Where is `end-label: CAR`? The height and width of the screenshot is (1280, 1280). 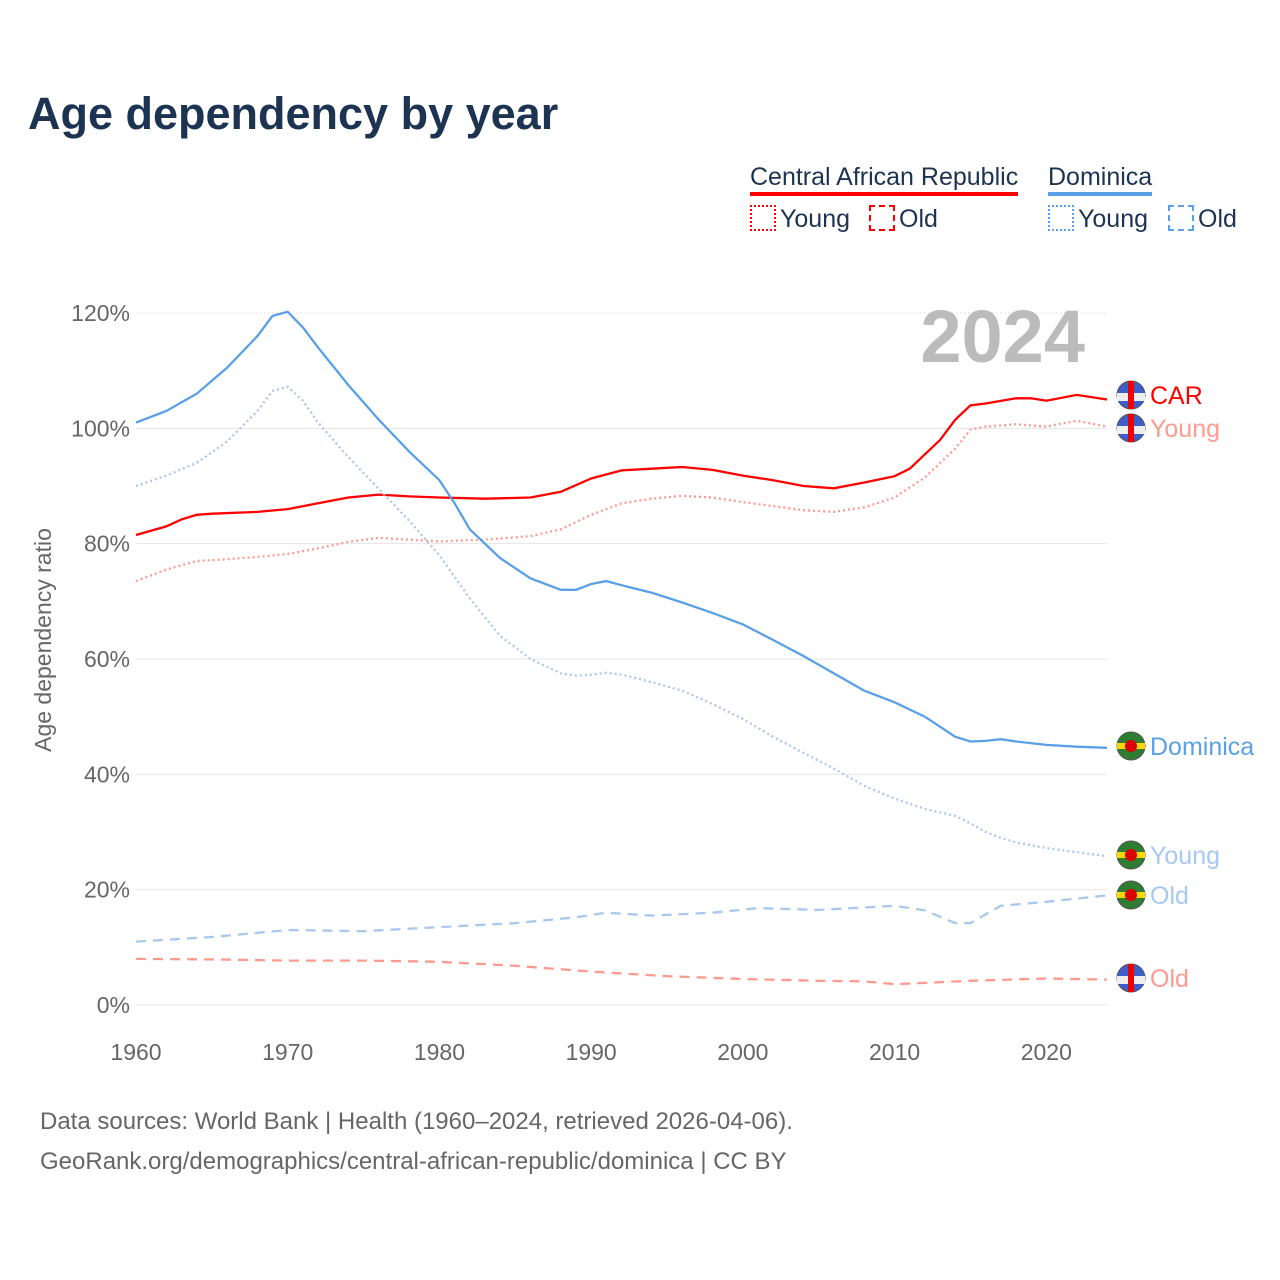 end-label: CAR is located at coordinates (1176, 396).